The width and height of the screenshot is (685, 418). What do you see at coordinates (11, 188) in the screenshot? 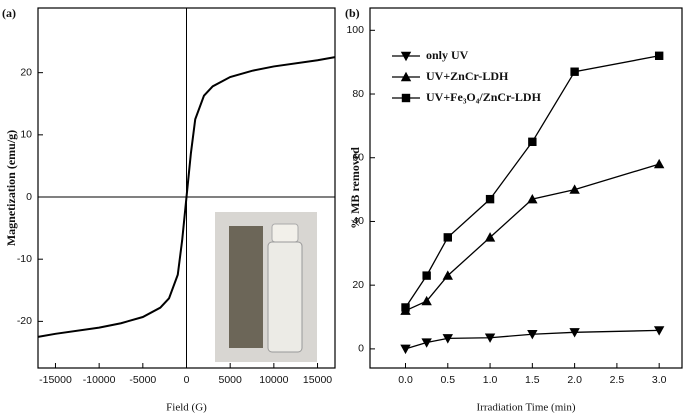
I see `y-axis-label: Magnetization (emu/g)` at bounding box center [11, 188].